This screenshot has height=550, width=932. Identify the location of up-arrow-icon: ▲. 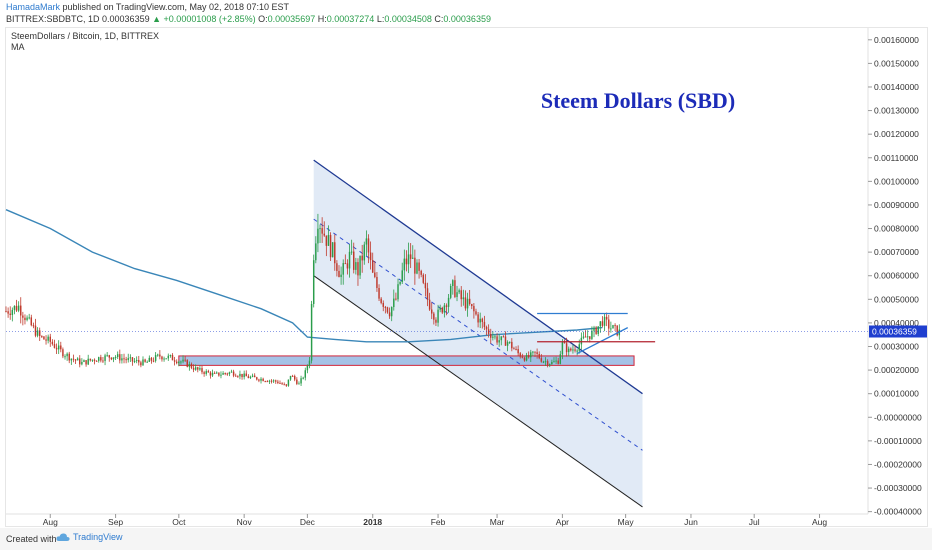
(157, 19).